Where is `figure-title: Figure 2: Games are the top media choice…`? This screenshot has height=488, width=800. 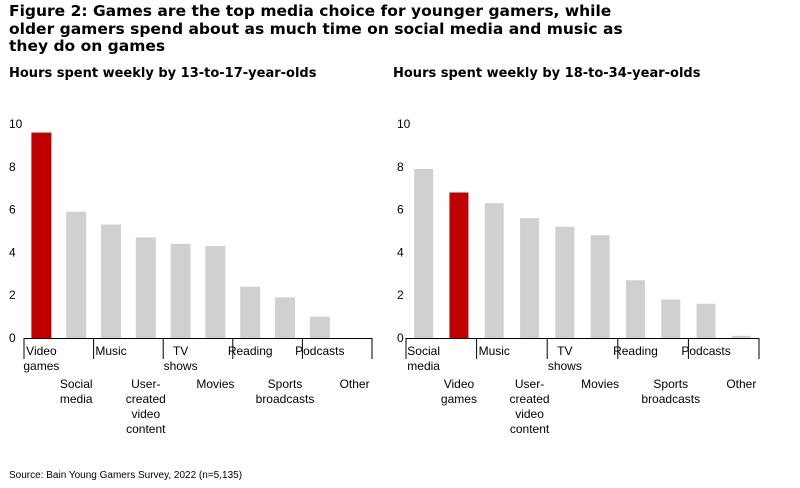
figure-title: Figure 2: Games are the top media choice… is located at coordinates (316, 28).